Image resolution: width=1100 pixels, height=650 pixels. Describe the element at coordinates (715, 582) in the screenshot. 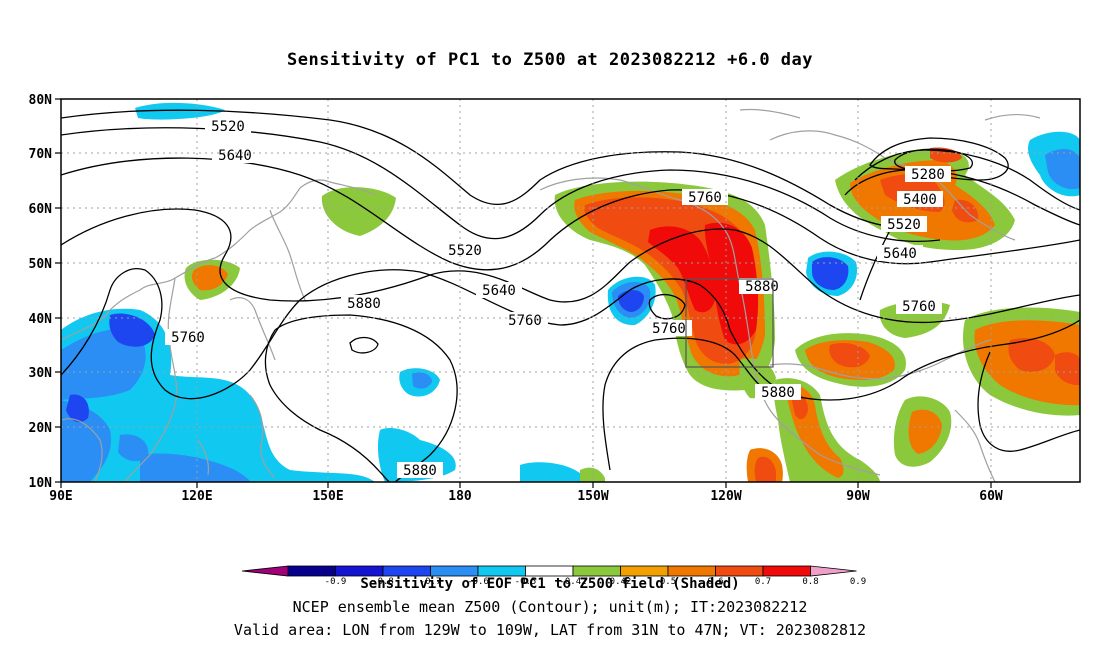

I see `colorbar-tick-label: 0.6` at that location.